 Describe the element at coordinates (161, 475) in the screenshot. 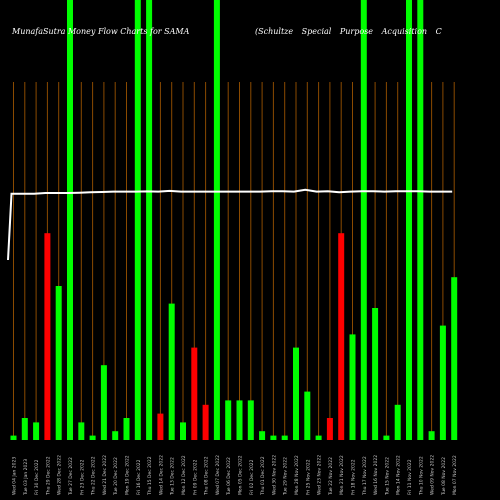

I see `date-label: Wed 14 Dec 2022` at that location.